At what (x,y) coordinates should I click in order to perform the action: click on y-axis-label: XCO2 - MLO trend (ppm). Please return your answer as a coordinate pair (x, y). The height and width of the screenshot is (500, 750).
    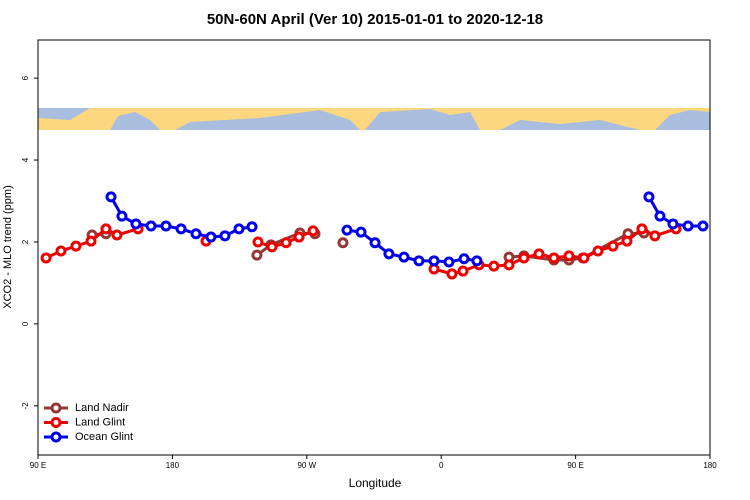
    Looking at the image, I should click on (8, 246).